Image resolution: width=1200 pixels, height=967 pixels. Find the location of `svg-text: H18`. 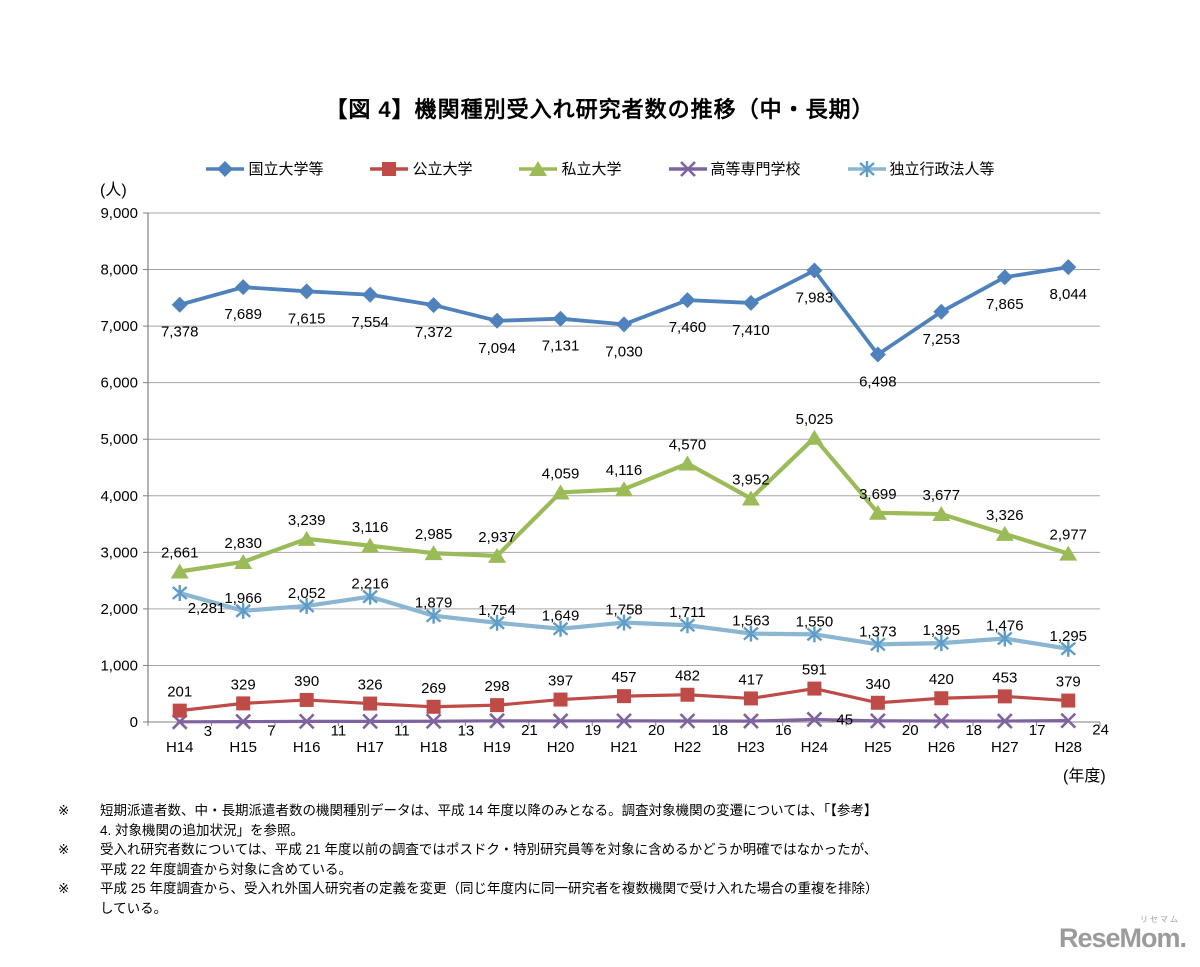

svg-text: H18 is located at coordinates (434, 747).